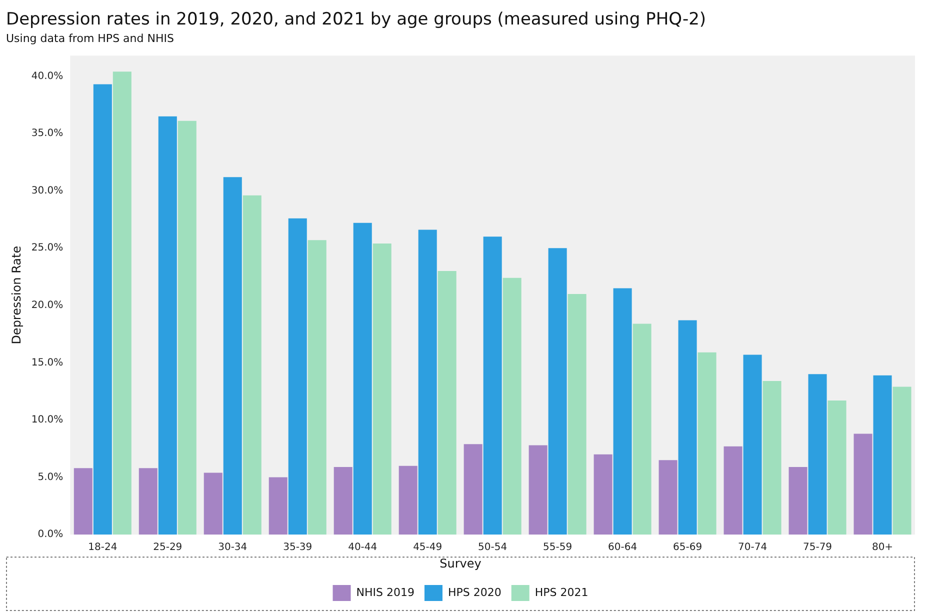 This screenshot has height=615, width=925. What do you see at coordinates (493, 548) in the screenshot?
I see `x-tick-label: 50-54` at bounding box center [493, 548].